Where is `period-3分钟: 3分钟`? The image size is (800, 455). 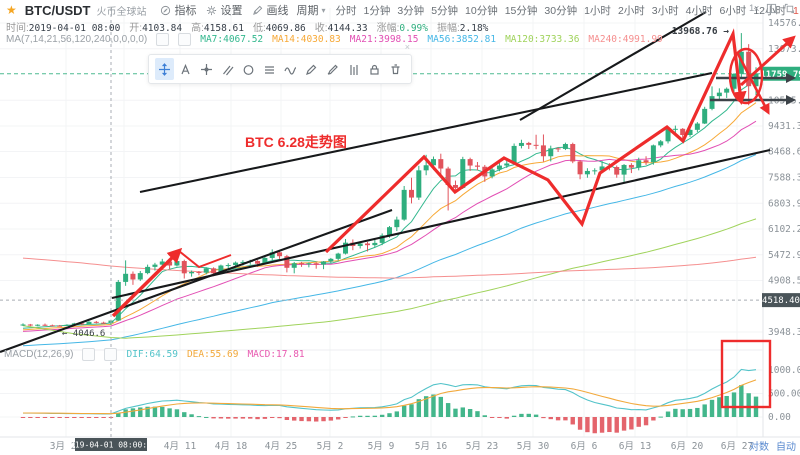 period-3分钟: 3分钟 is located at coordinates (411, 10).